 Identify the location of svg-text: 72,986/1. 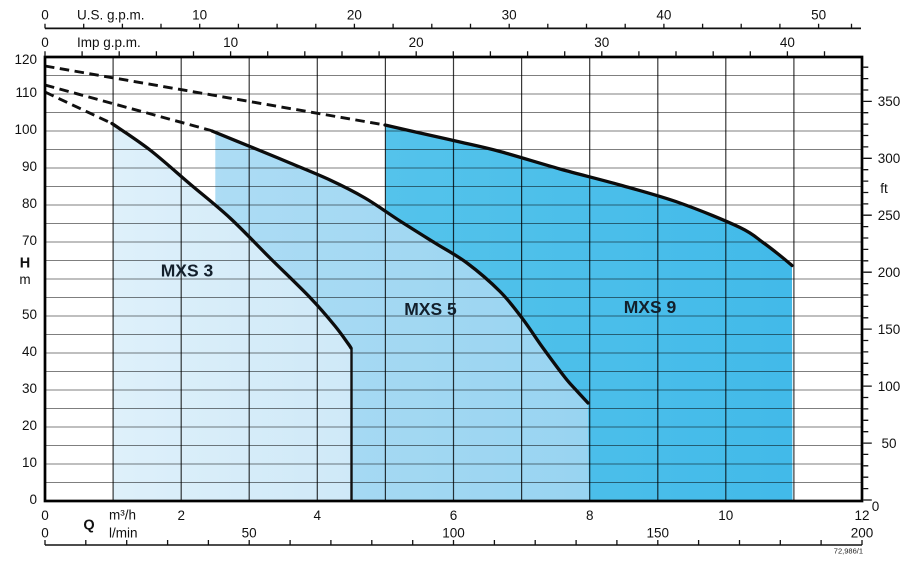
(848, 551).